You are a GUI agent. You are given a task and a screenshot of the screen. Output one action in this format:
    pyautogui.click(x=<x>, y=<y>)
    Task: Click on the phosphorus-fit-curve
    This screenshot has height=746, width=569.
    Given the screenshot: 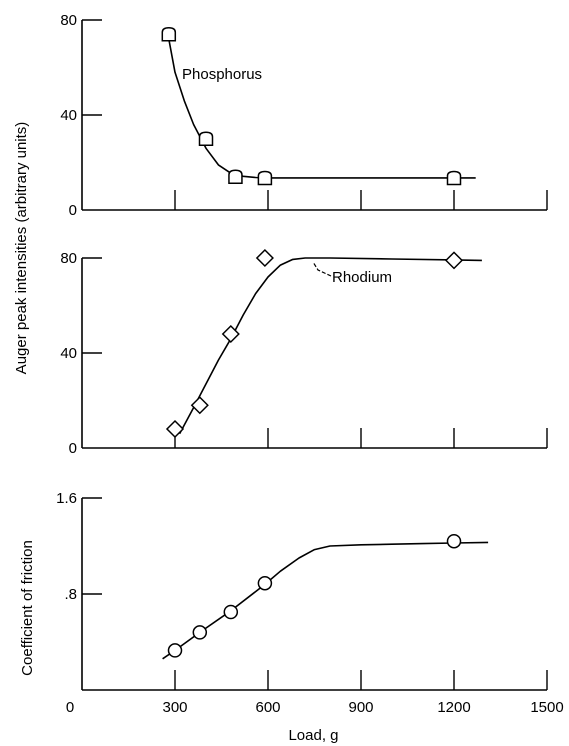 What is the action you would take?
    pyautogui.click(x=322, y=108)
    